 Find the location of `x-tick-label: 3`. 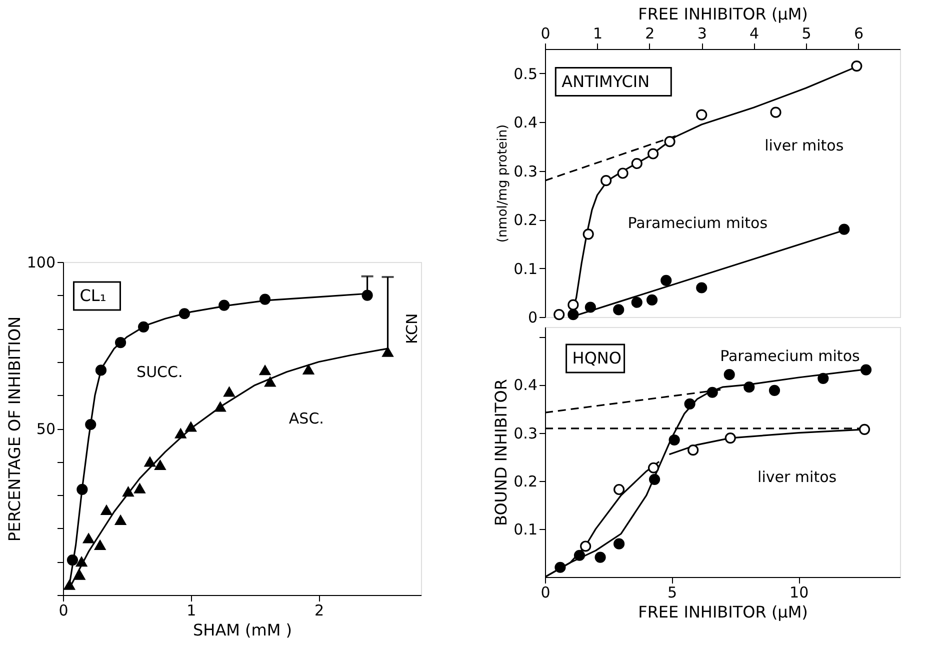

x-tick-label: 3 is located at coordinates (702, 33).